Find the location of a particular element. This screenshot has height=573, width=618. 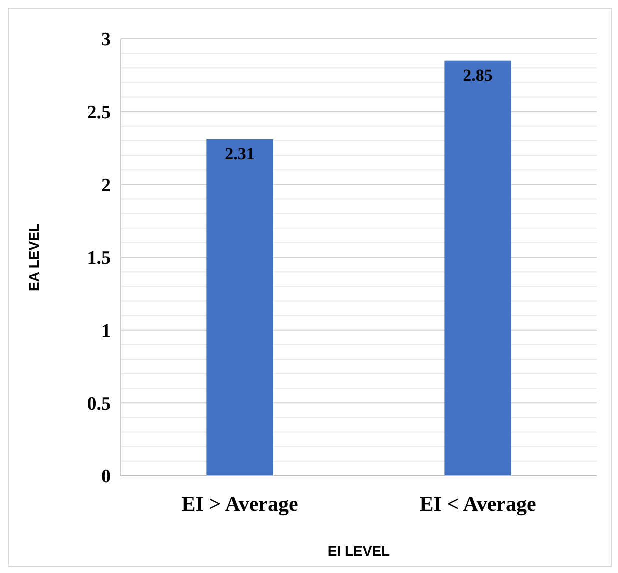

y-tick-label: 2 is located at coordinates (106, 185).